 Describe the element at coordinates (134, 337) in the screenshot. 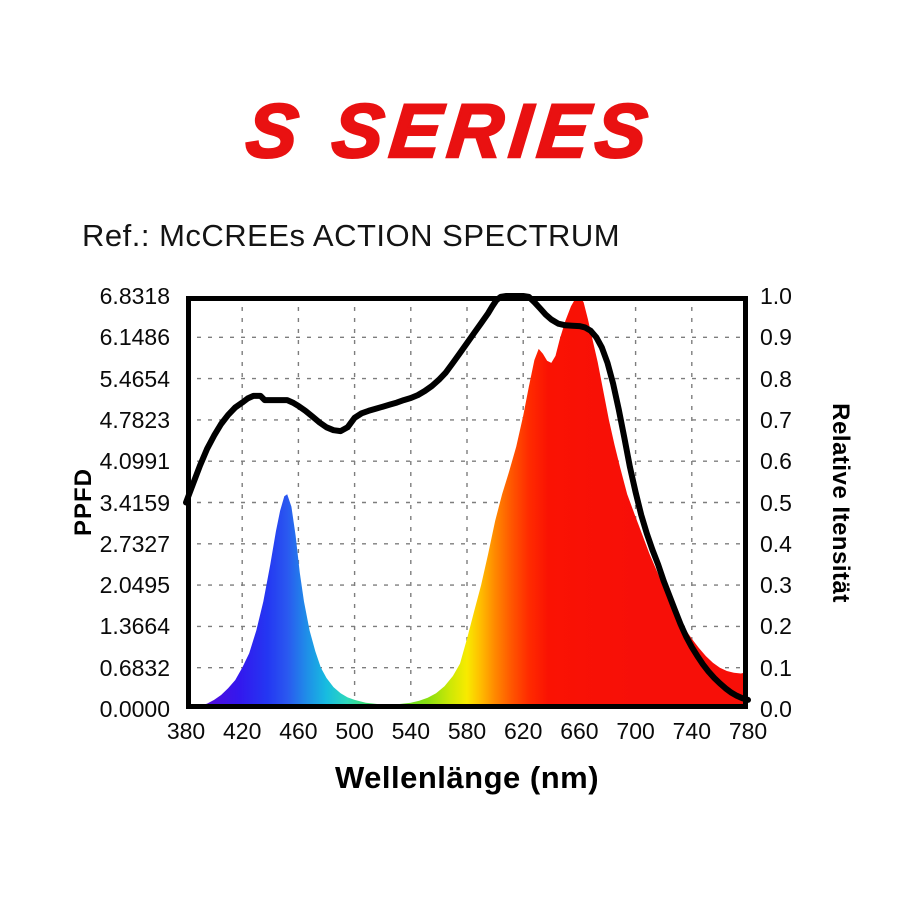

I see `tick-label: 6.1486` at that location.